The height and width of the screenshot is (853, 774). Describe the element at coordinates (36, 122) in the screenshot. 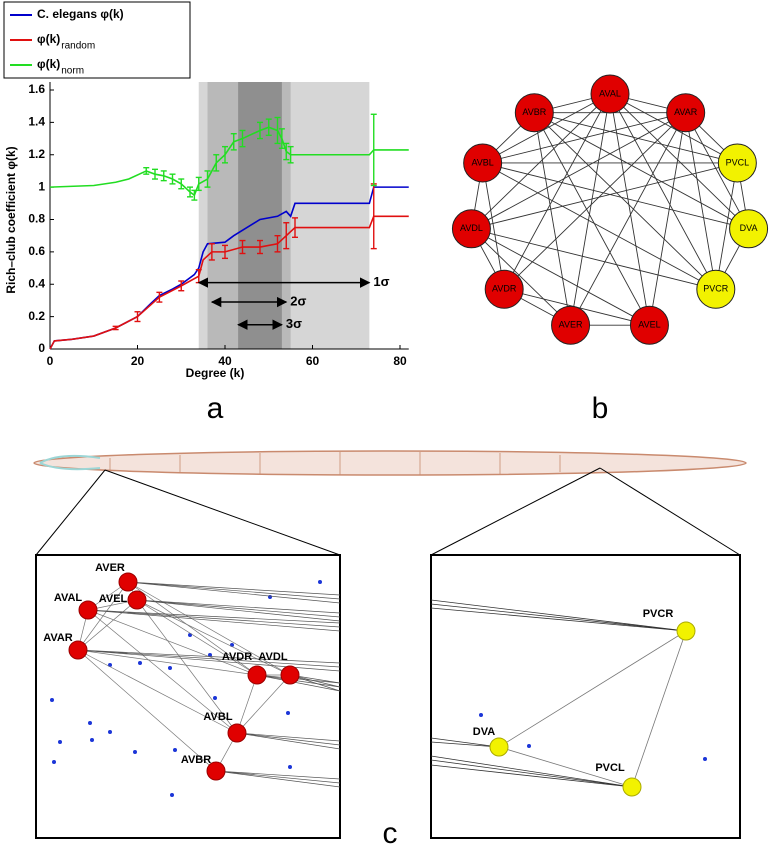

I see `y-tick-label: 1.4` at that location.